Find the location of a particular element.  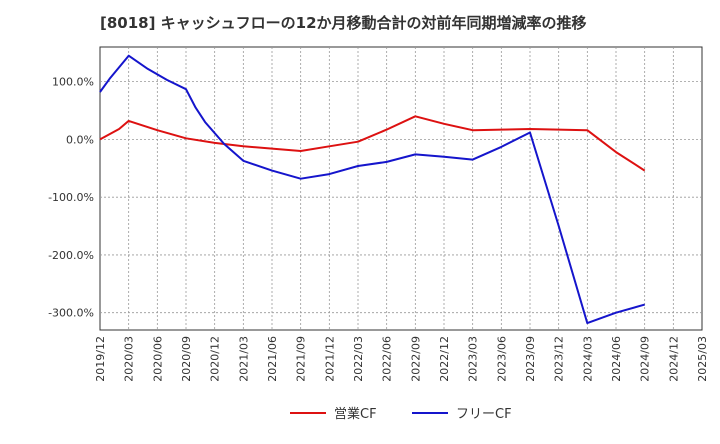

x-tick-label: 2024/09 is located at coordinates (645, 359).